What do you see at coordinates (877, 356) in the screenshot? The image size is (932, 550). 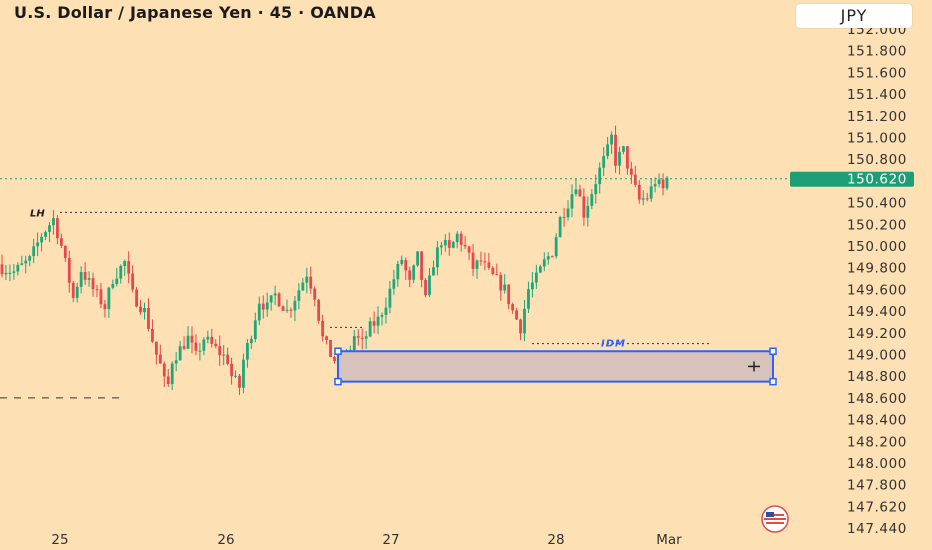 I see `price-tick-label: 149.000` at bounding box center [877, 356].